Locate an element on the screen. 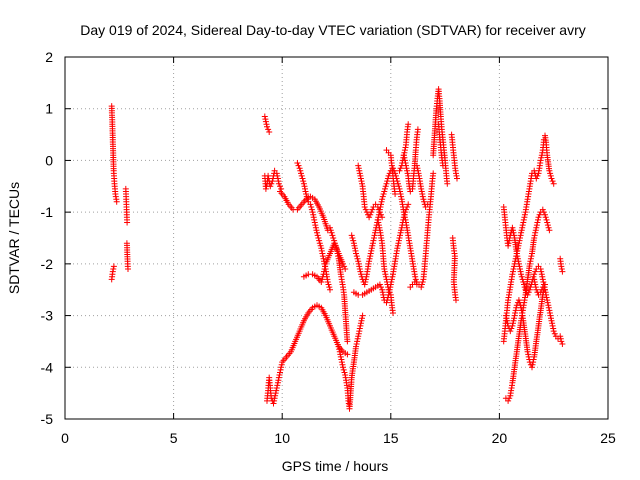  x-tick-label: 15 is located at coordinates (391, 438).